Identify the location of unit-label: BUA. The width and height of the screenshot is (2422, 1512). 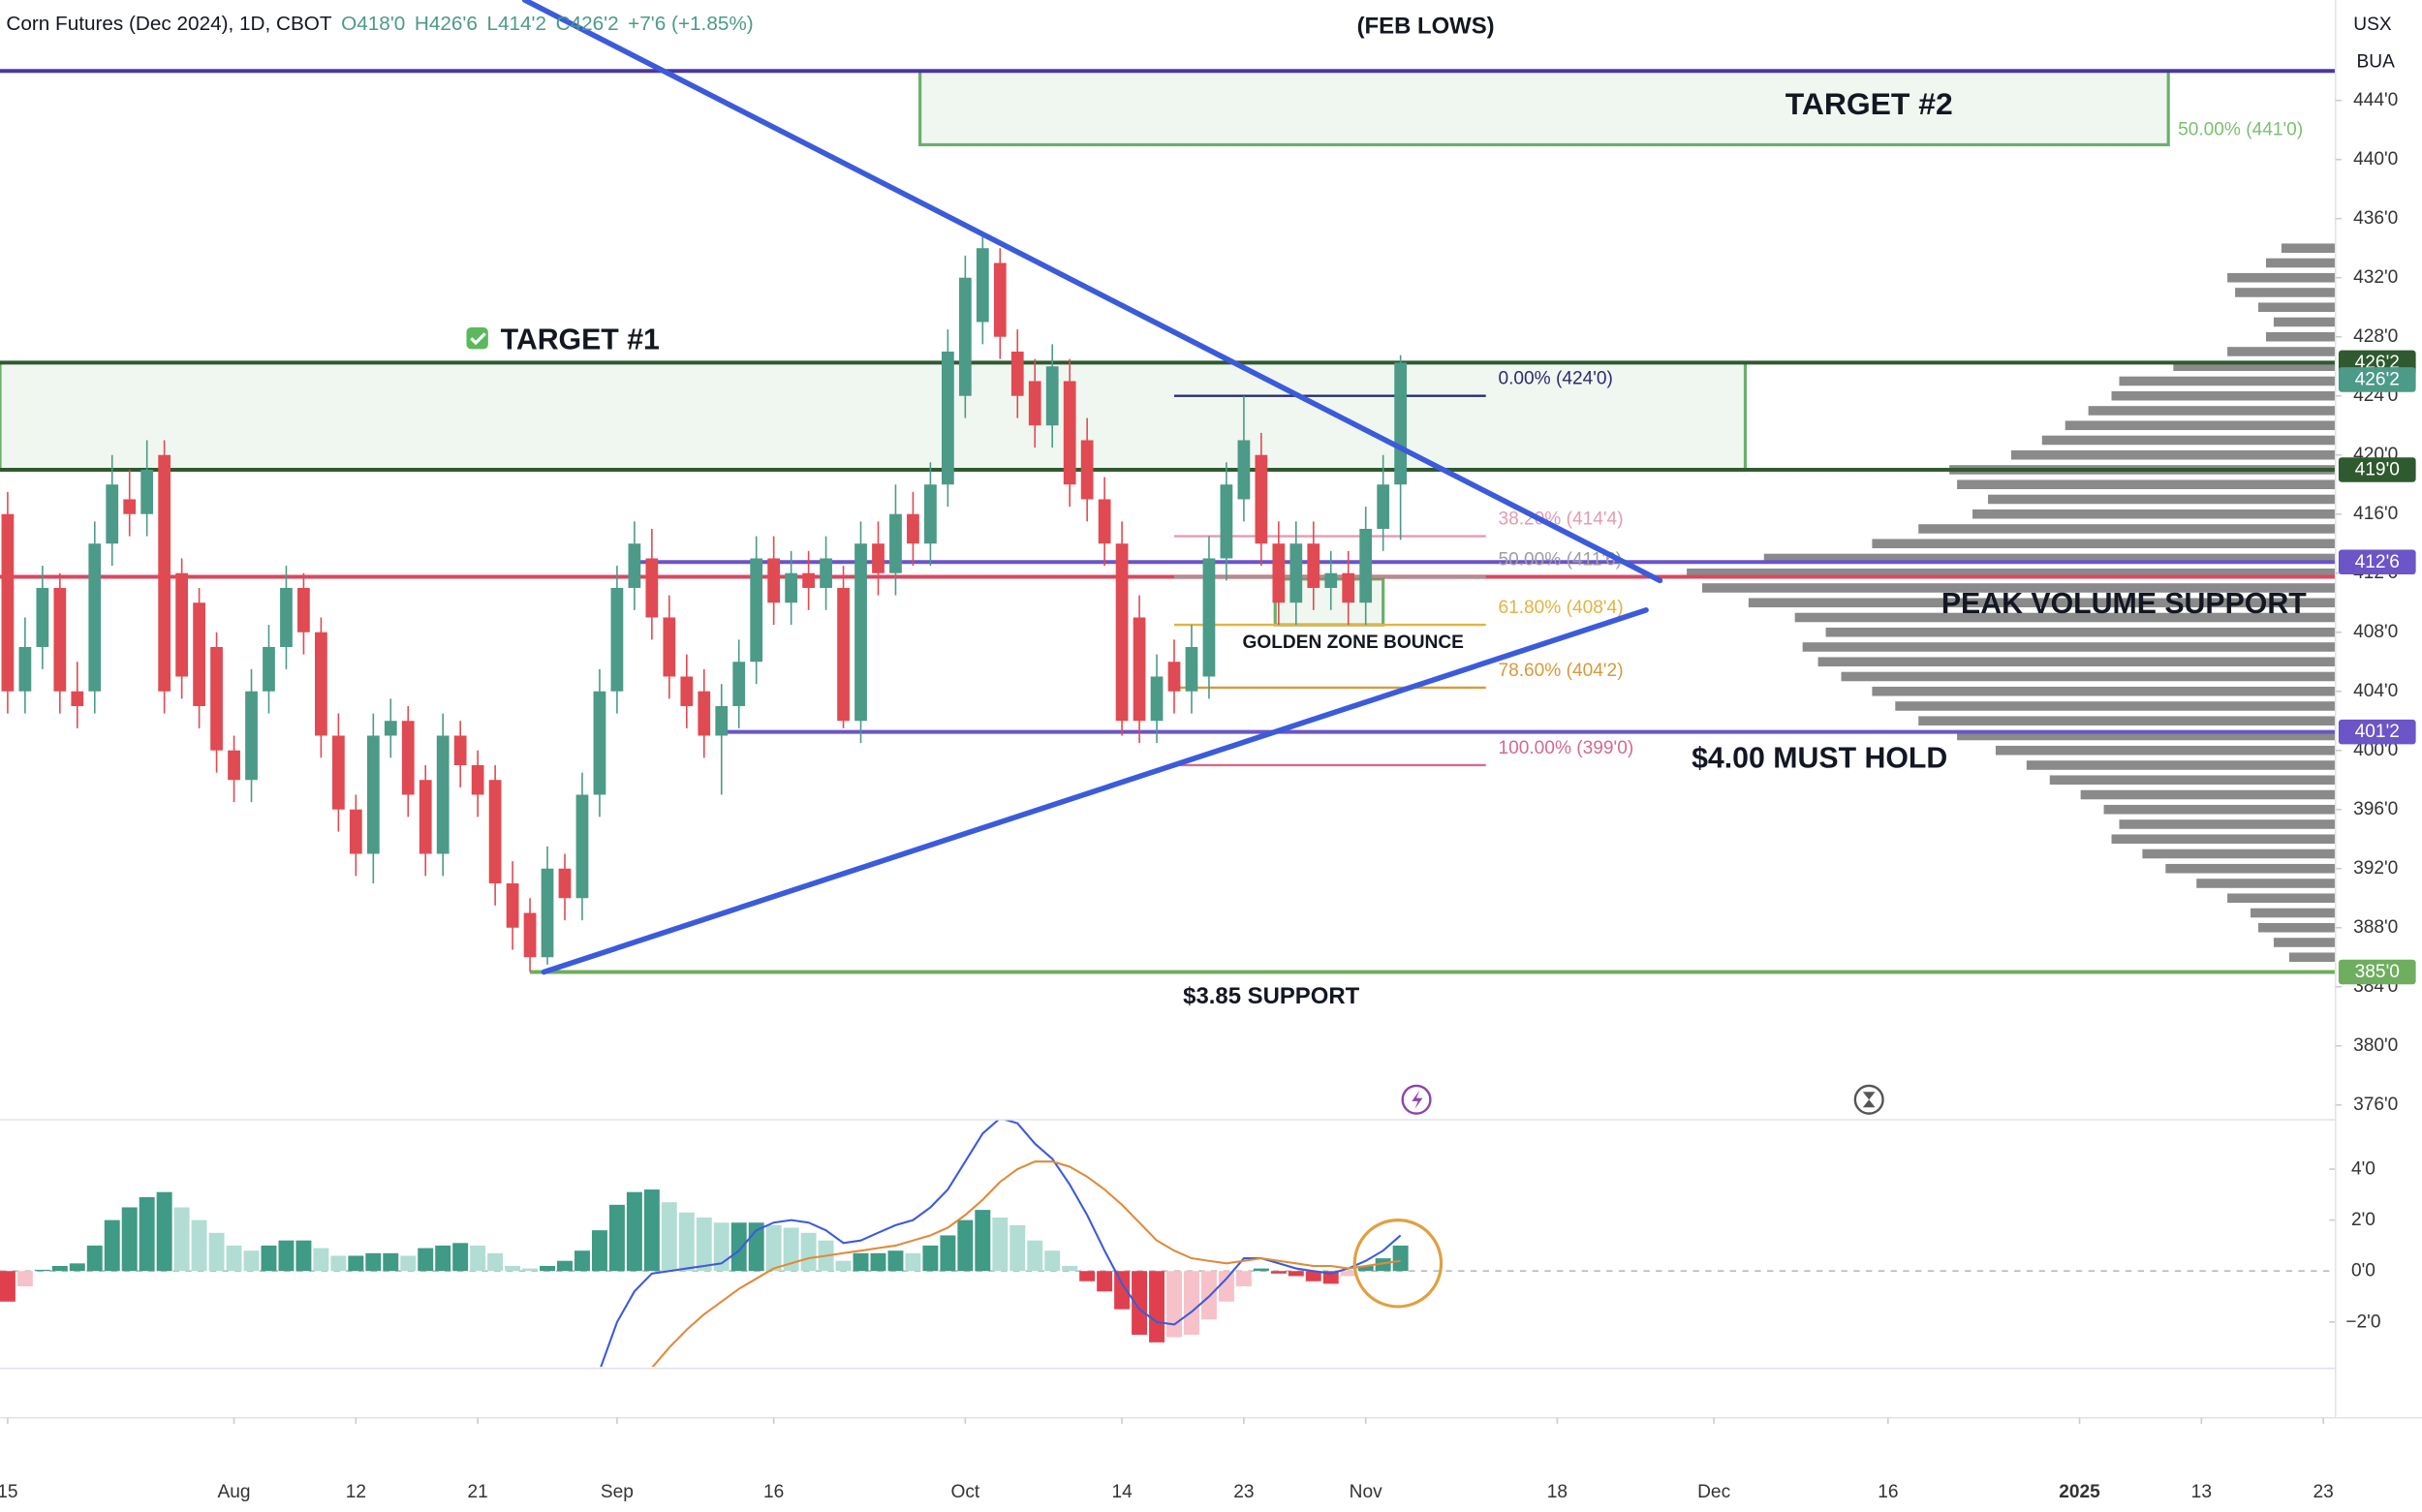
(2376, 61).